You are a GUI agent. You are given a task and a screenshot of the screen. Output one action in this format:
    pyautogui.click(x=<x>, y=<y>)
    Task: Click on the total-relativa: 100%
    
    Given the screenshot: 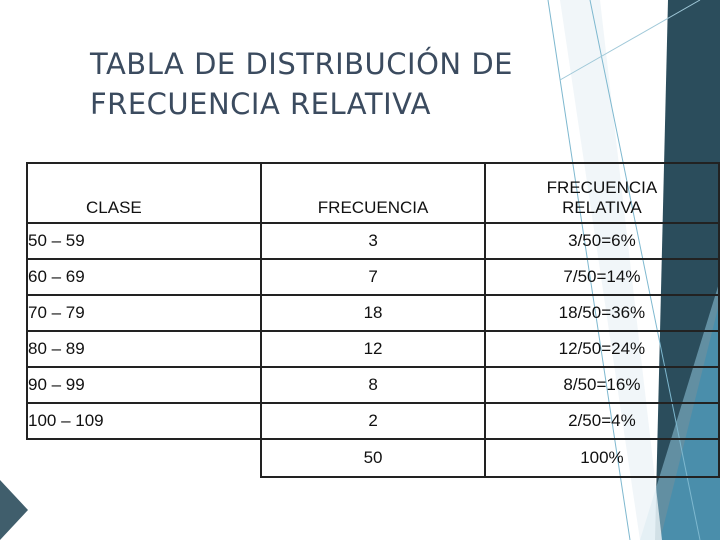 What is the action you would take?
    pyautogui.click(x=602, y=458)
    